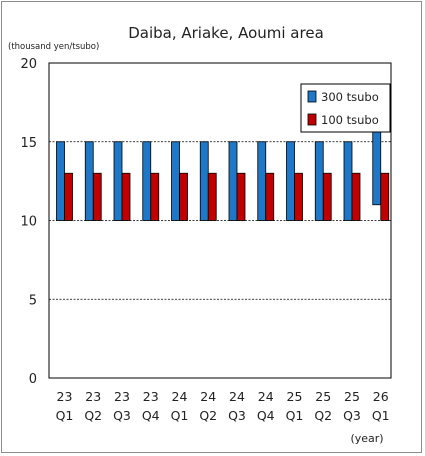  What do you see at coordinates (226, 33) in the screenshot?
I see `chart-title: Daiba, Ariake, Aoumi area` at bounding box center [226, 33].